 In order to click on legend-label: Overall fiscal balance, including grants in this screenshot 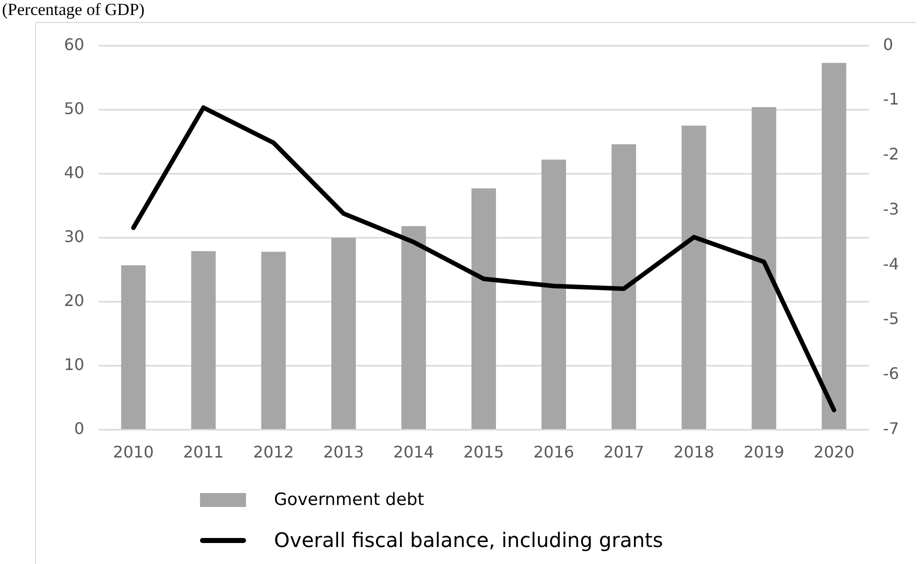, I will do `click(469, 540)`.